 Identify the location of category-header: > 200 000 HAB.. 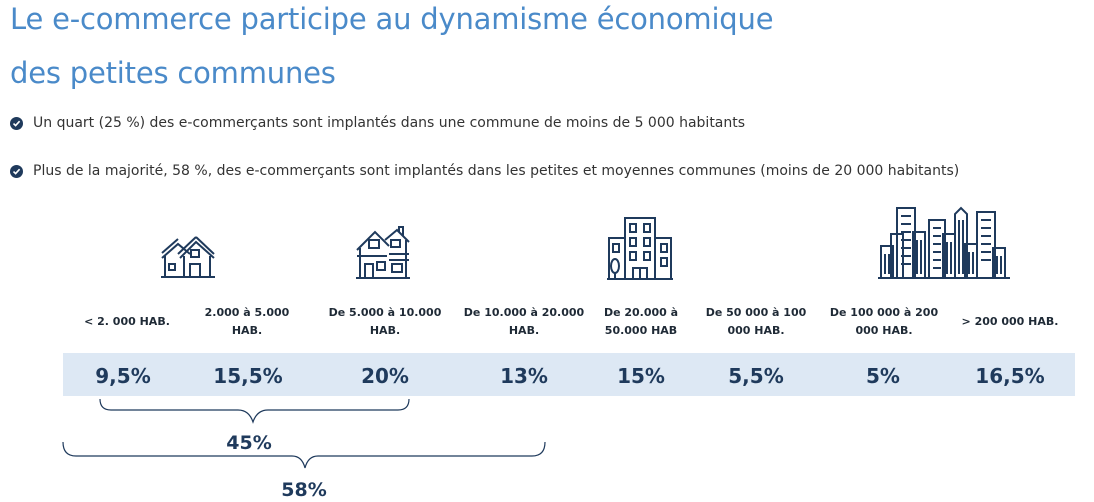
(1010, 321).